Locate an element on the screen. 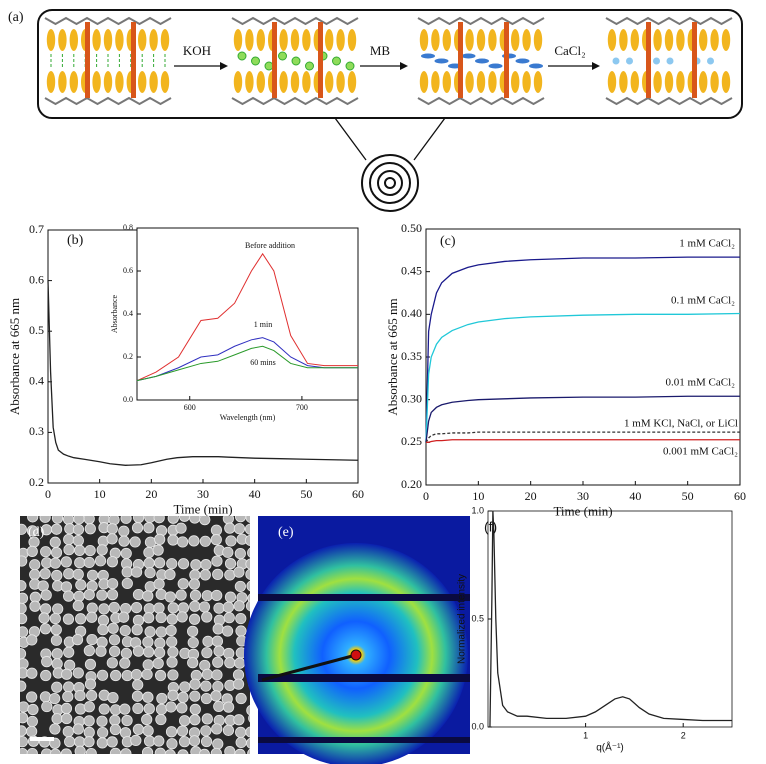 This screenshot has height=764, width=766. calcium is located at coordinates (629, 61).